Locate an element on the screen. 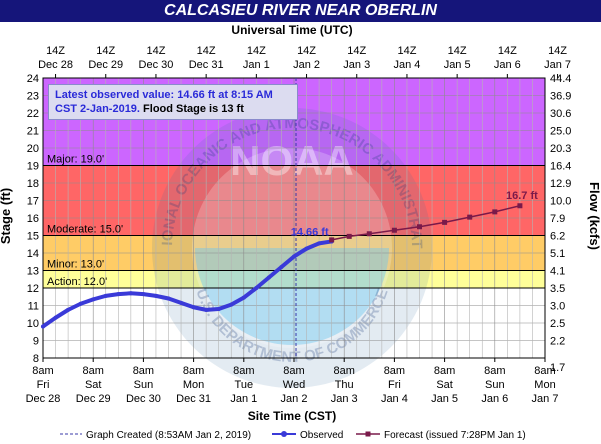 This screenshot has height=444, width=601. x-tick-day: Thu is located at coordinates (344, 385).